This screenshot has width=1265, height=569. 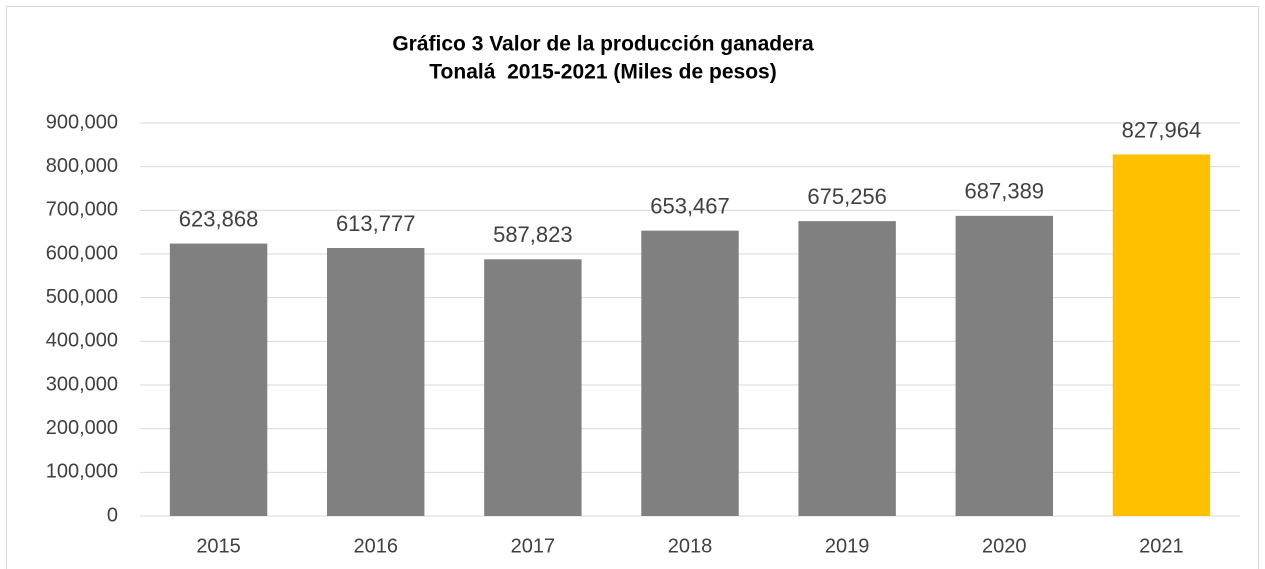 What do you see at coordinates (82, 122) in the screenshot?
I see `y-tick-label: 900,000` at bounding box center [82, 122].